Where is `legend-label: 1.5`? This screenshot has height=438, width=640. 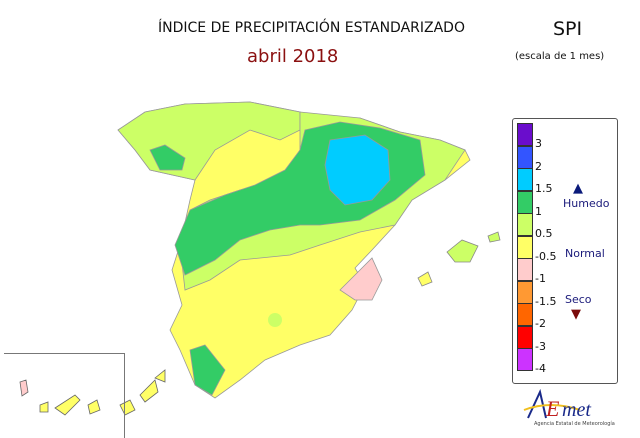
legend-label: 1.5 is located at coordinates (544, 188).